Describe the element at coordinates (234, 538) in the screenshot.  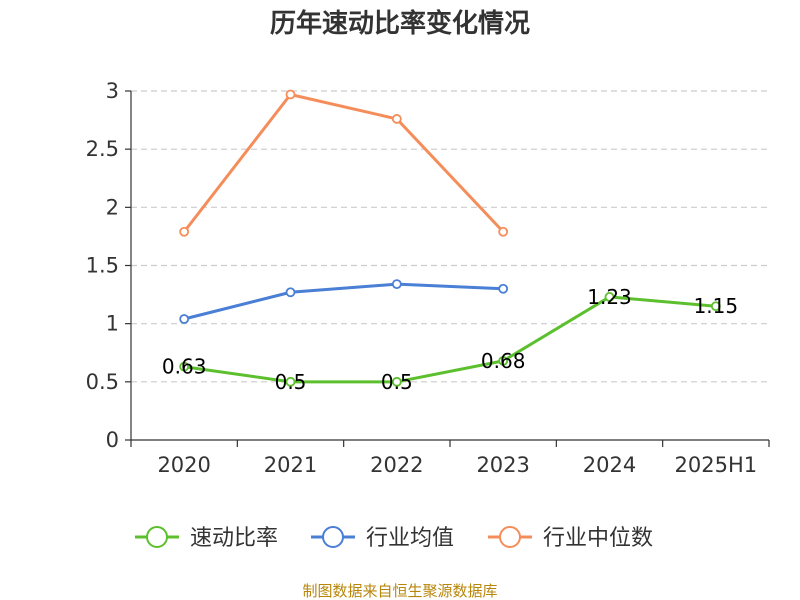
I see `legend-label: 速动比率` at that location.